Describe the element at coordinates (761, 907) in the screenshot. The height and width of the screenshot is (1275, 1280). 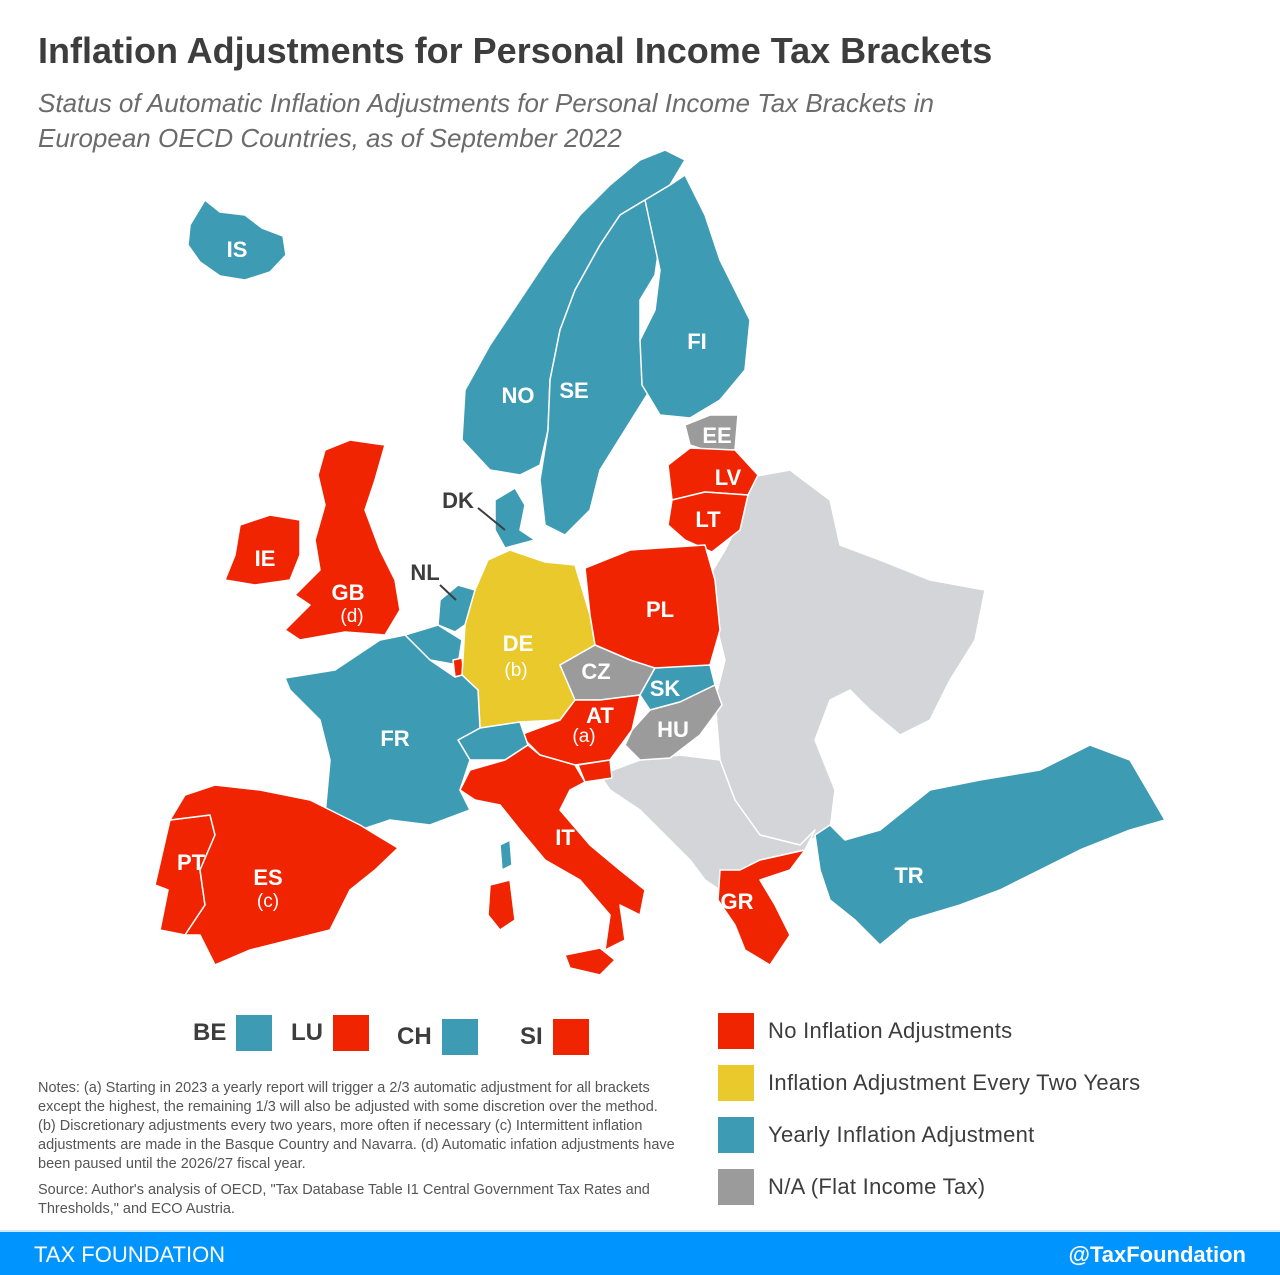
I see `country-GR` at that location.